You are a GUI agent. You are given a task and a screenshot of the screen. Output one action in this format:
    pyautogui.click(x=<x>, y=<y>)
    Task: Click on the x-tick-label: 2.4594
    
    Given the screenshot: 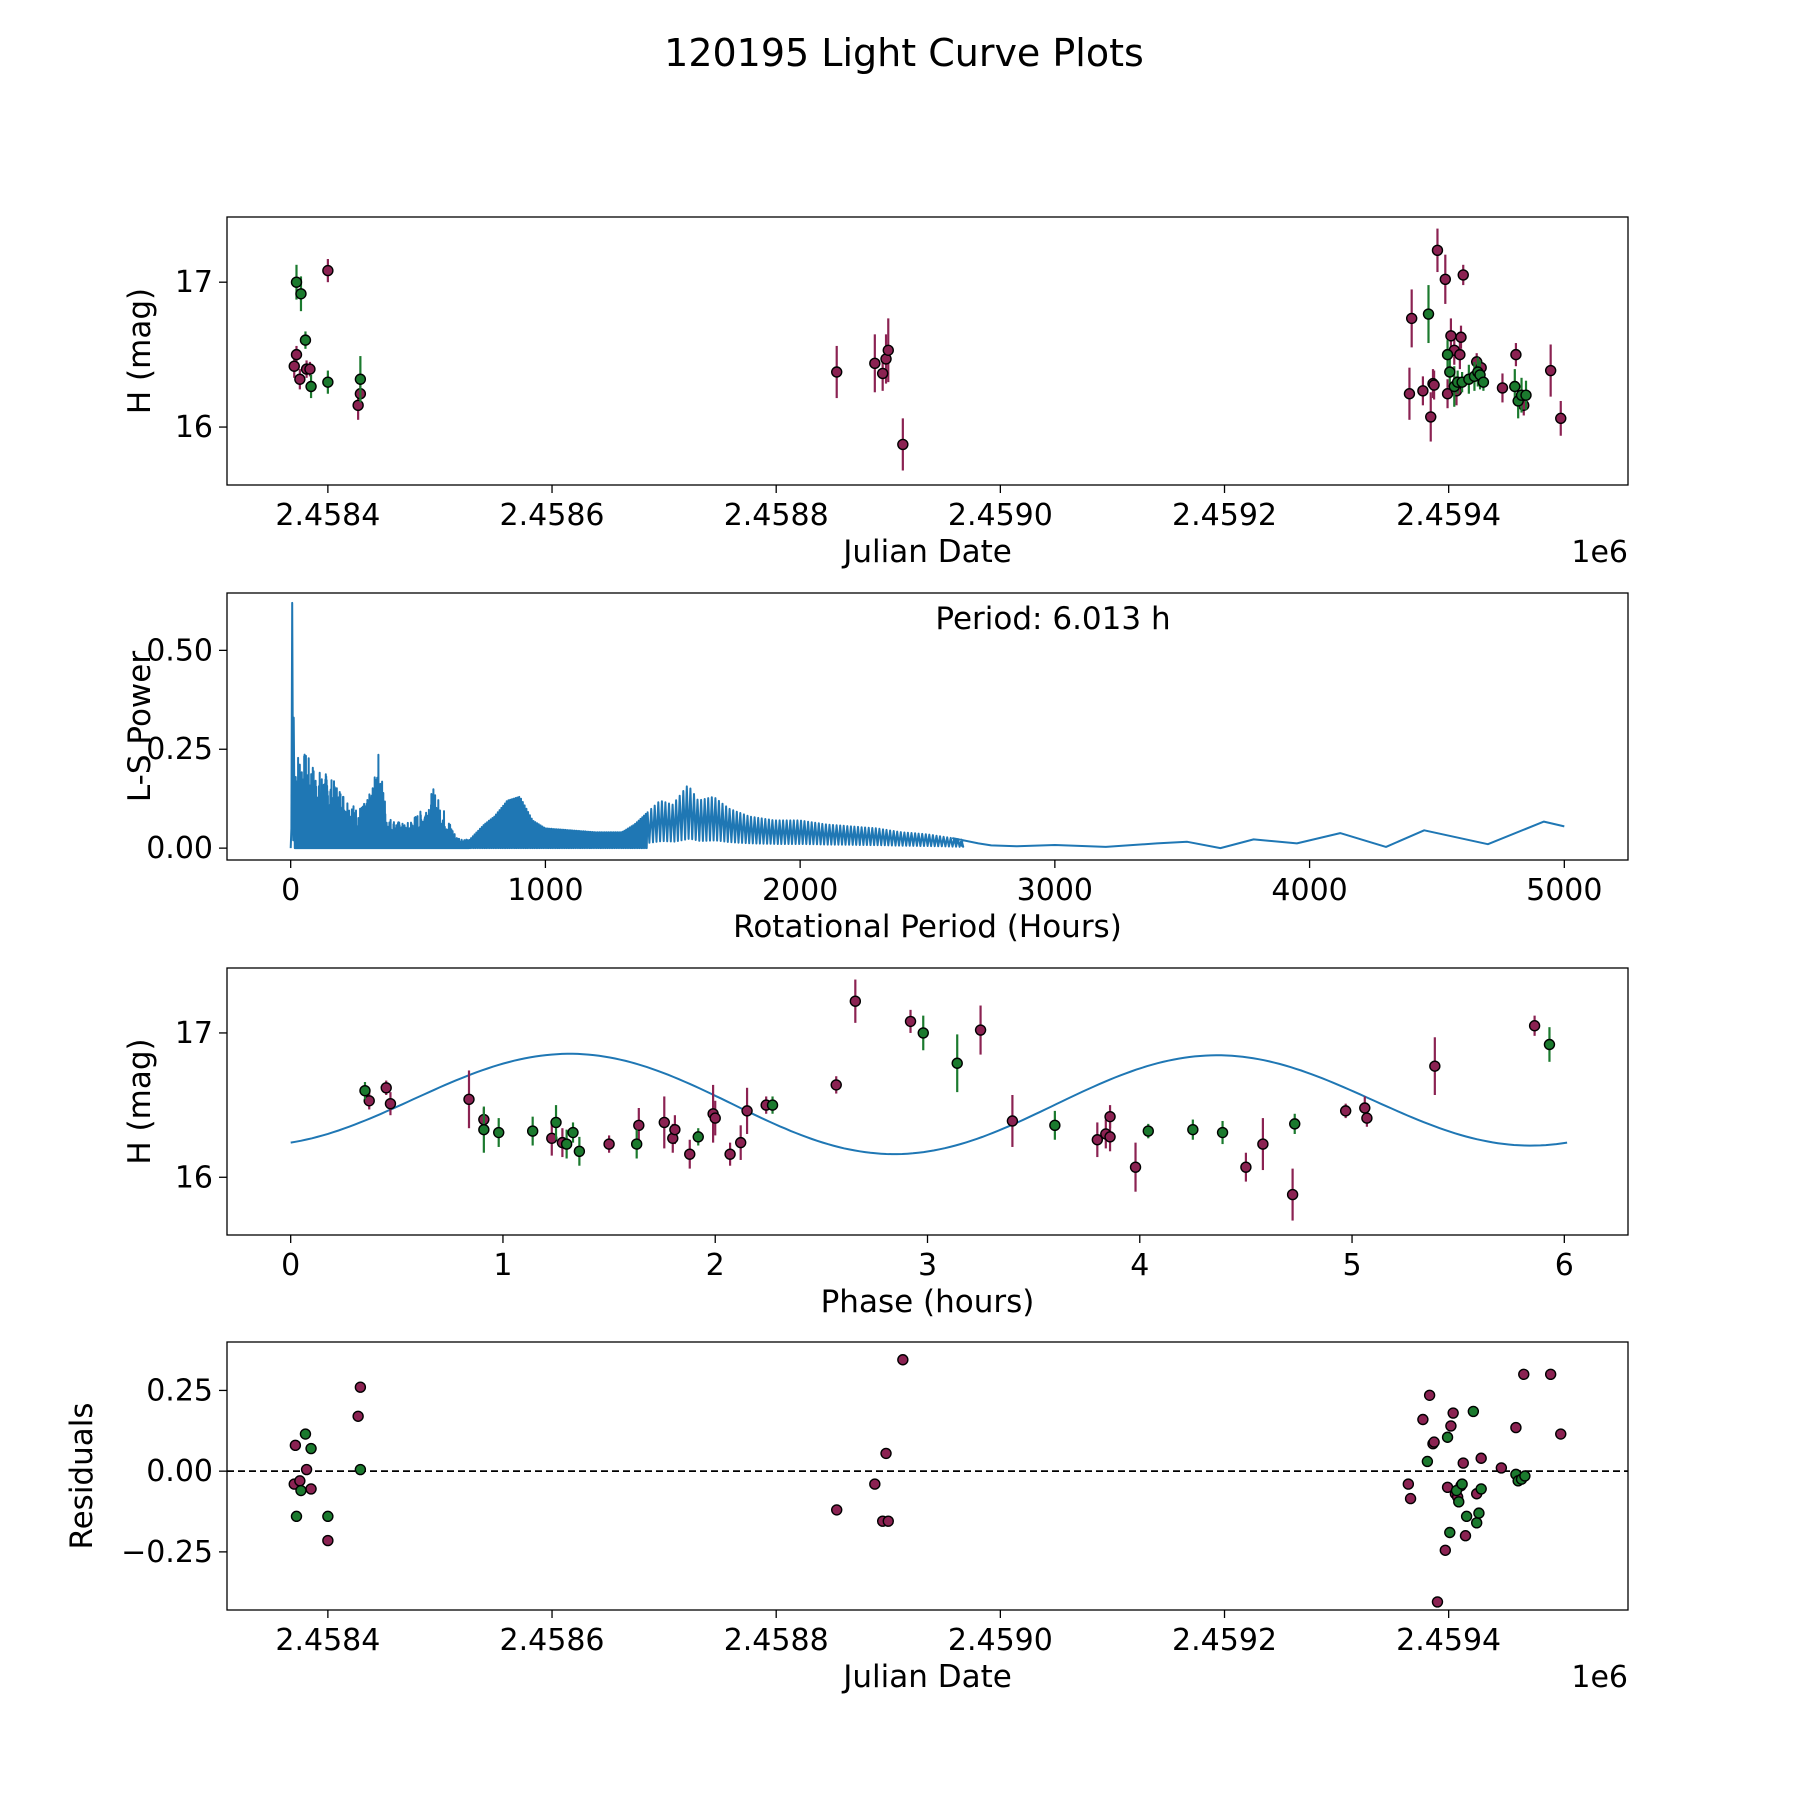 What is the action you would take?
    pyautogui.click(x=1448, y=515)
    